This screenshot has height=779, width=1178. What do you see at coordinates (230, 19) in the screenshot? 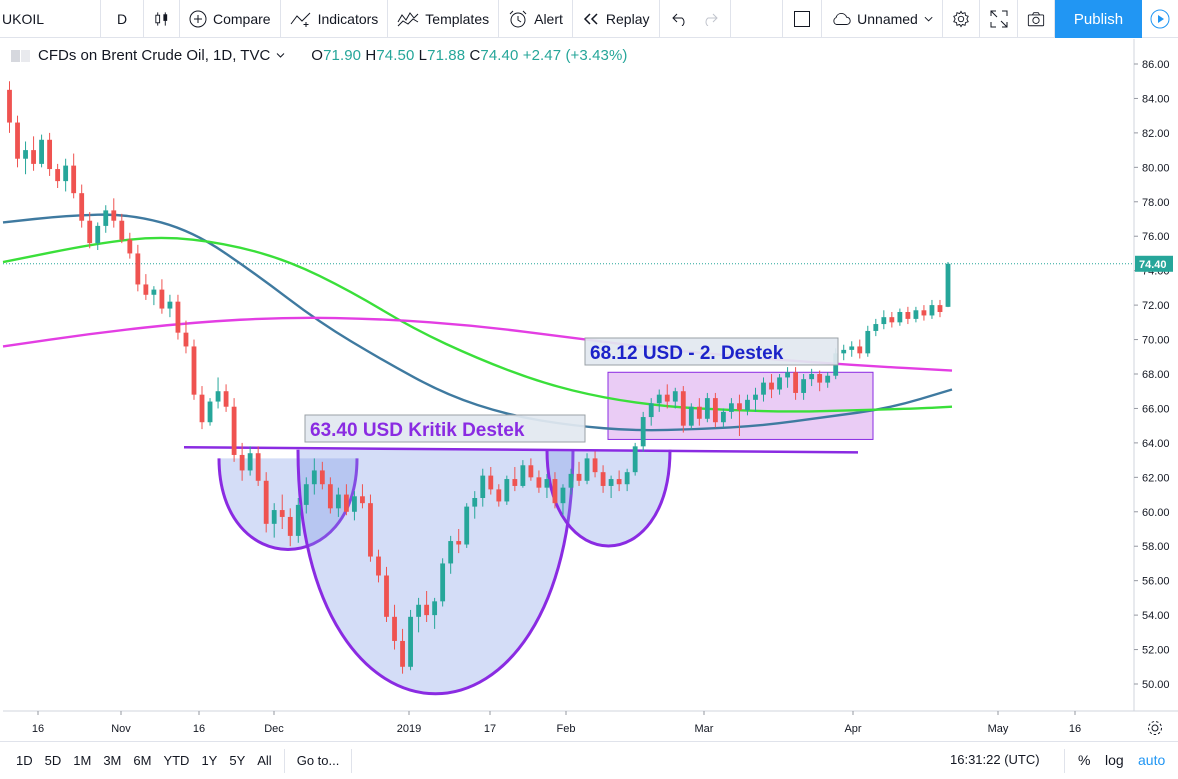
I see `compare-button: Compare` at bounding box center [230, 19].